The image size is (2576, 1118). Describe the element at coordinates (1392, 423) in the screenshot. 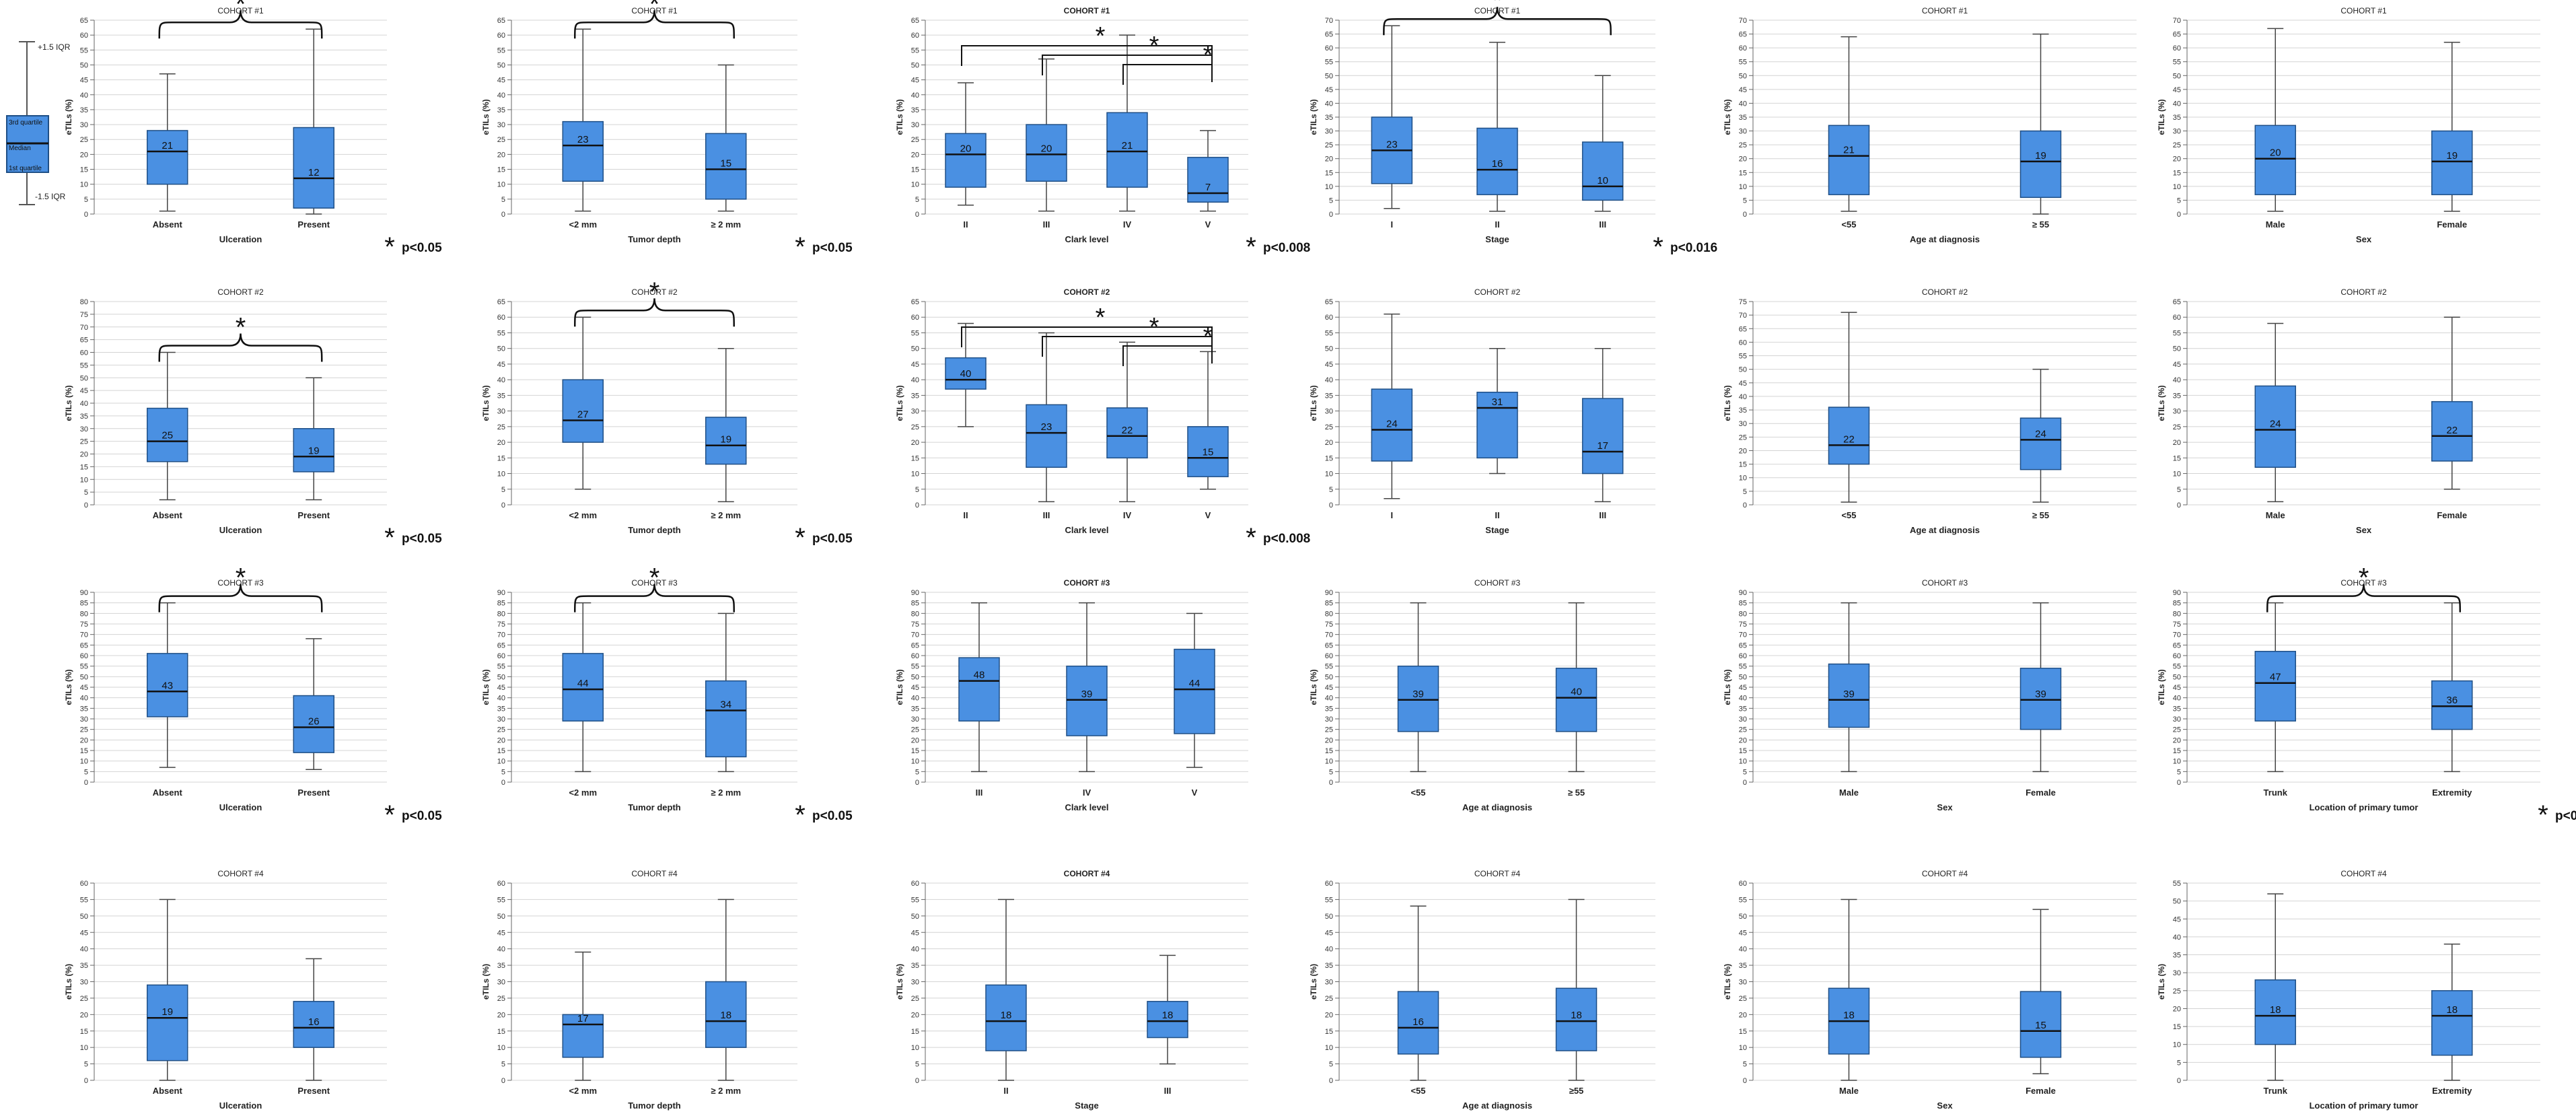

I see `median-label: 24` at that location.